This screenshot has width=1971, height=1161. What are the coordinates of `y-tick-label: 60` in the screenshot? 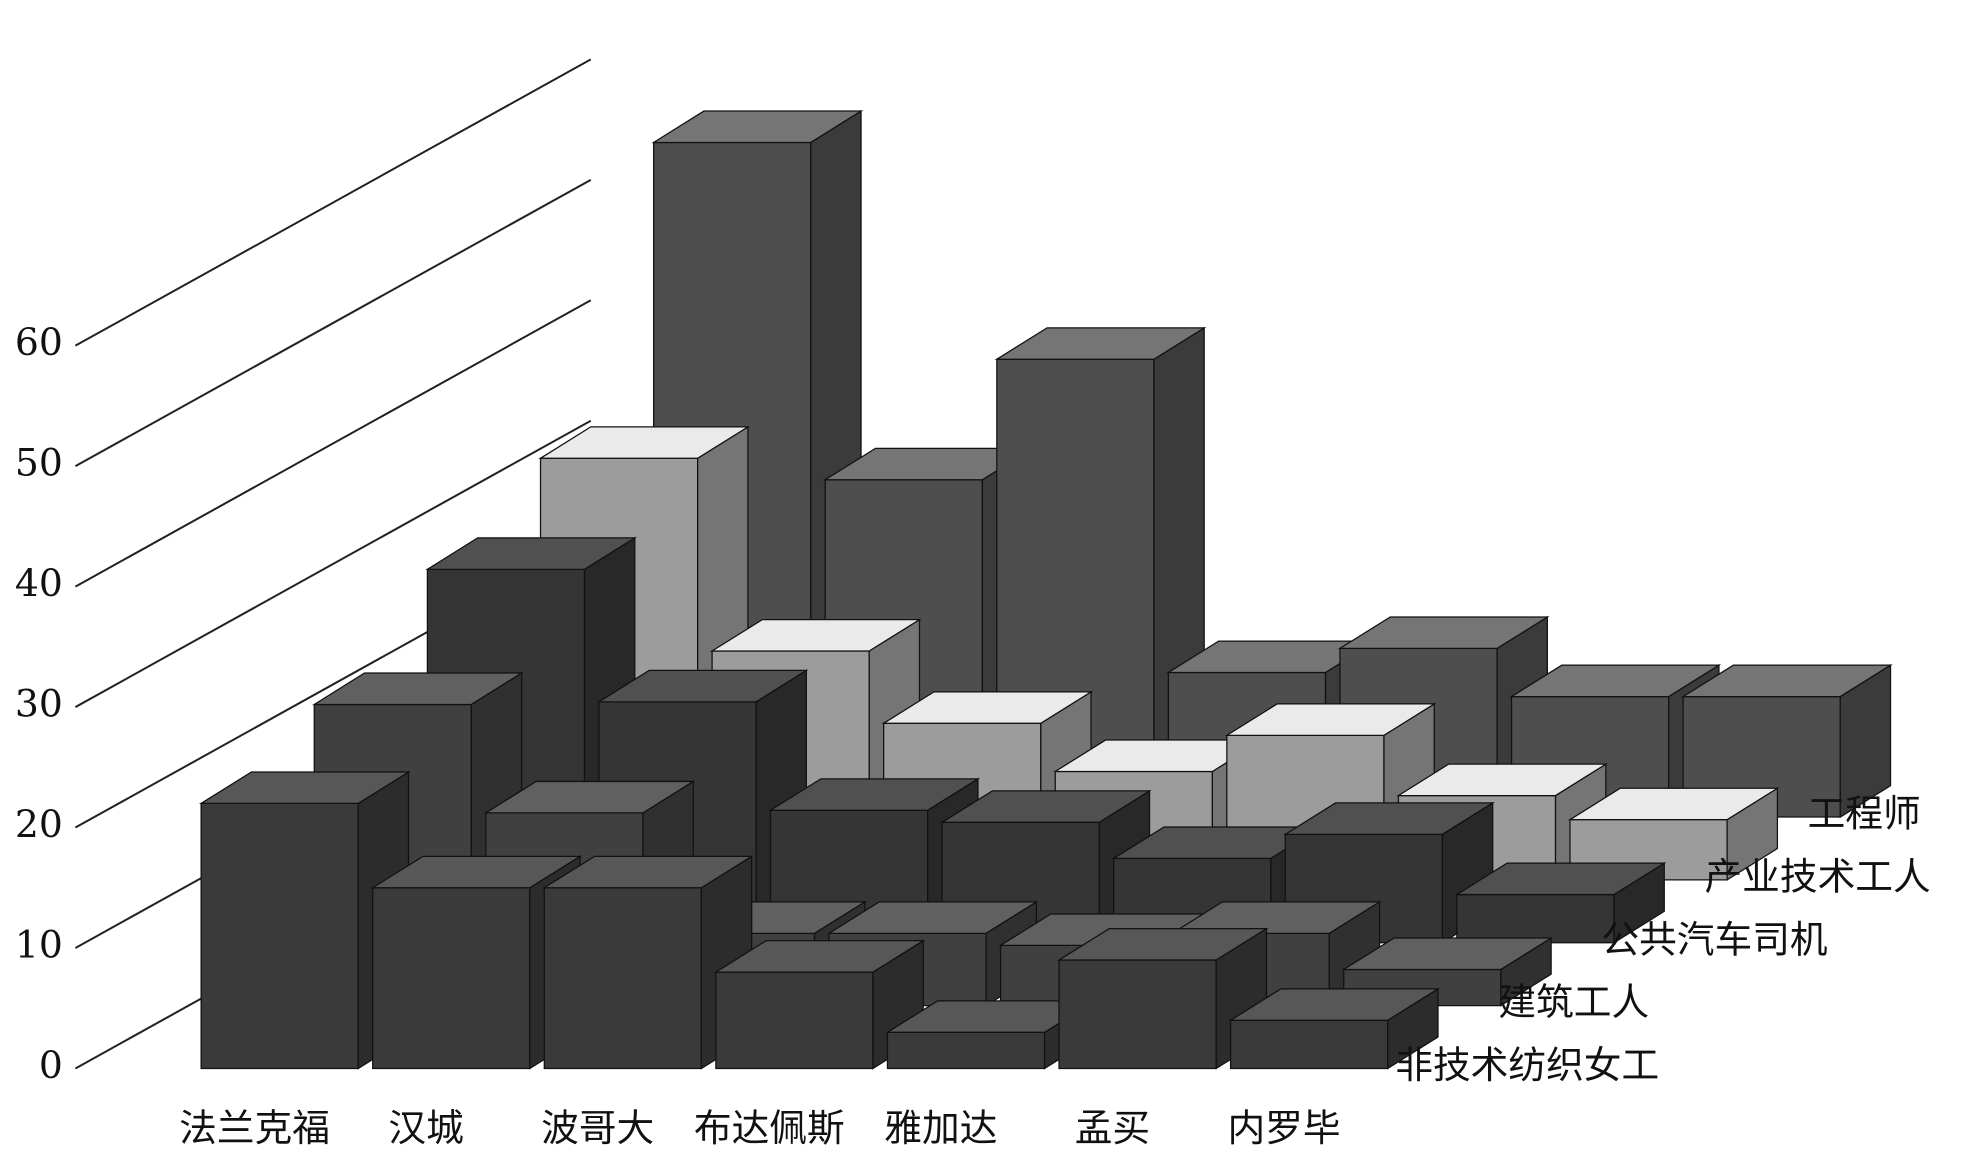 It's located at (39, 342).